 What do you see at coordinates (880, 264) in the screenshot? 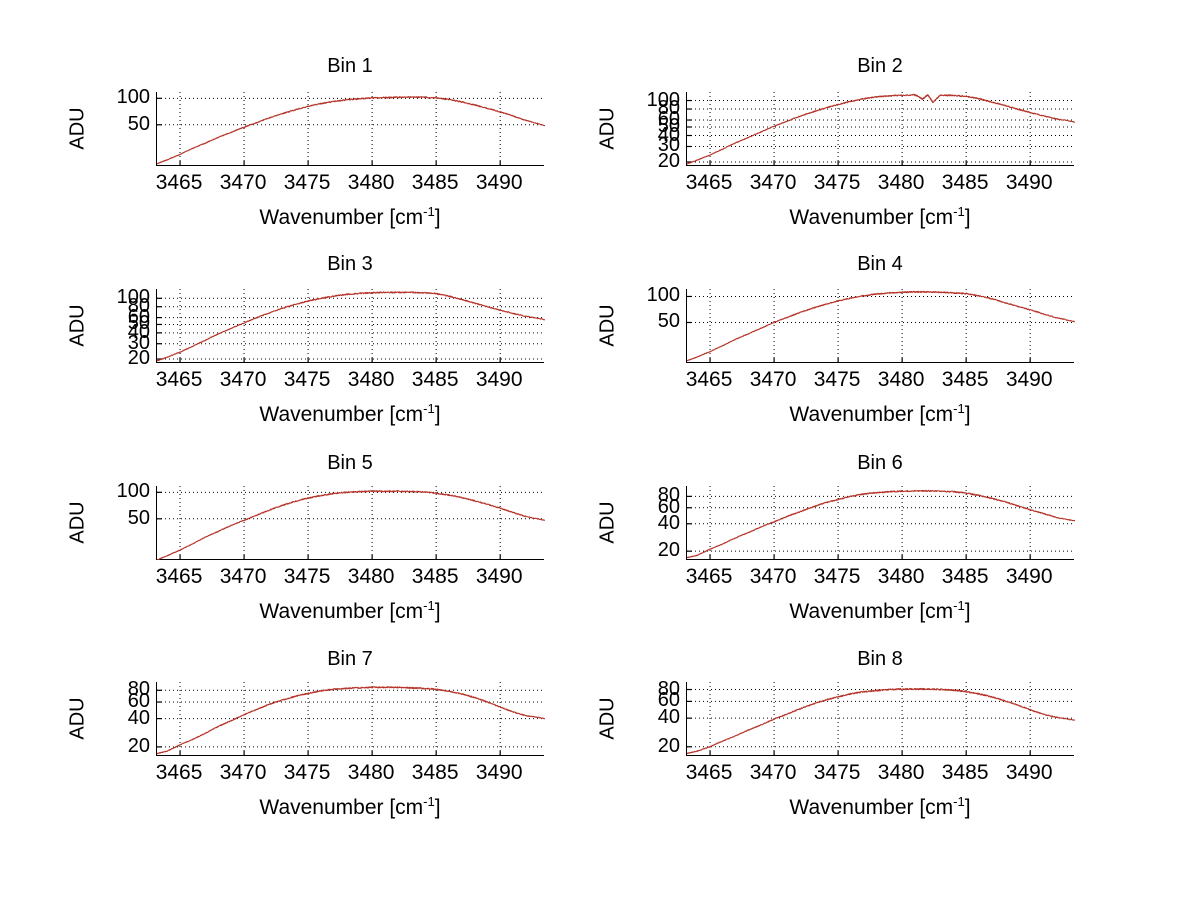
I see `subplot-title: Bin 4` at bounding box center [880, 264].